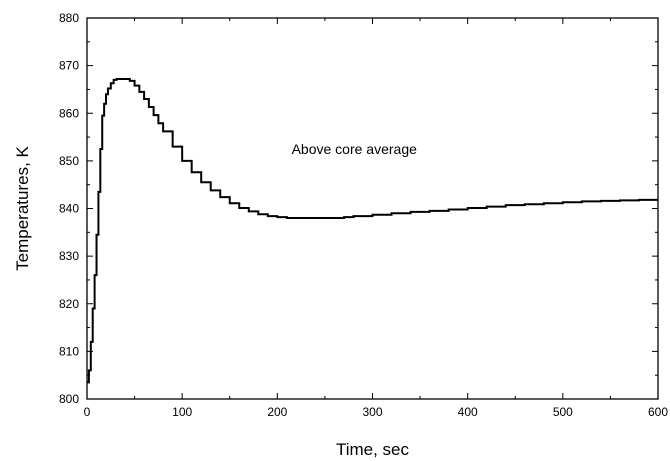 This screenshot has height=461, width=670. Describe the element at coordinates (69, 304) in the screenshot. I see `y-tick-label: 820` at that location.